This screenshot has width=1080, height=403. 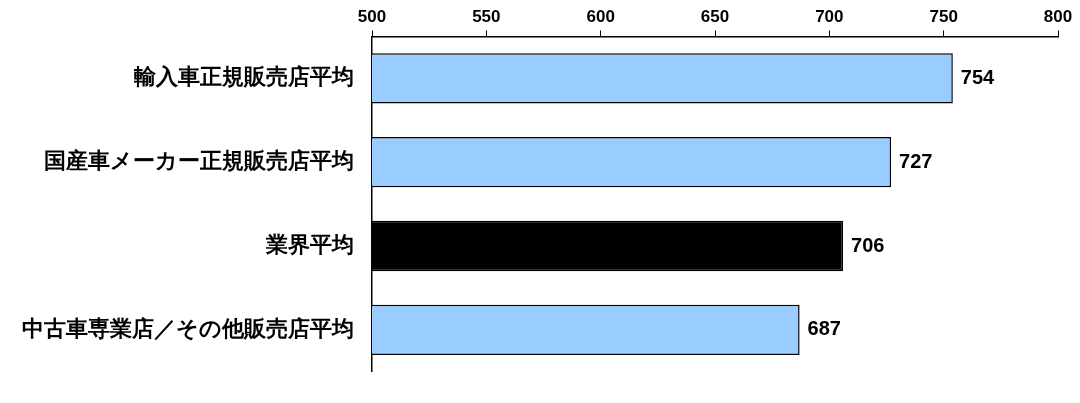 I want to click on y-tick-label: 業界平均, so click(x=309, y=245).